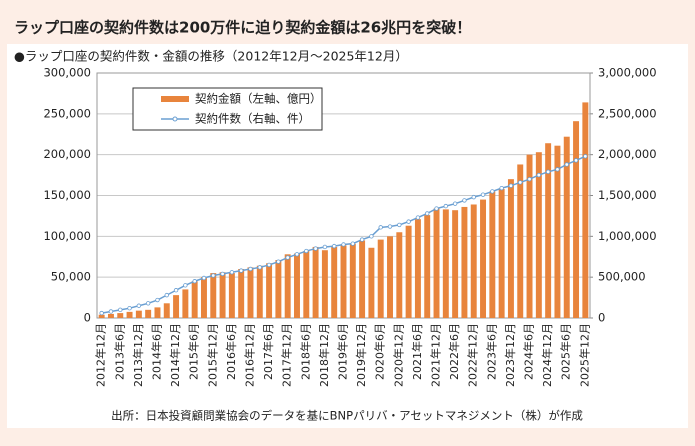 The height and width of the screenshot is (446, 695). I want to click on y2-tick-label: 2,000,000, so click(627, 154).